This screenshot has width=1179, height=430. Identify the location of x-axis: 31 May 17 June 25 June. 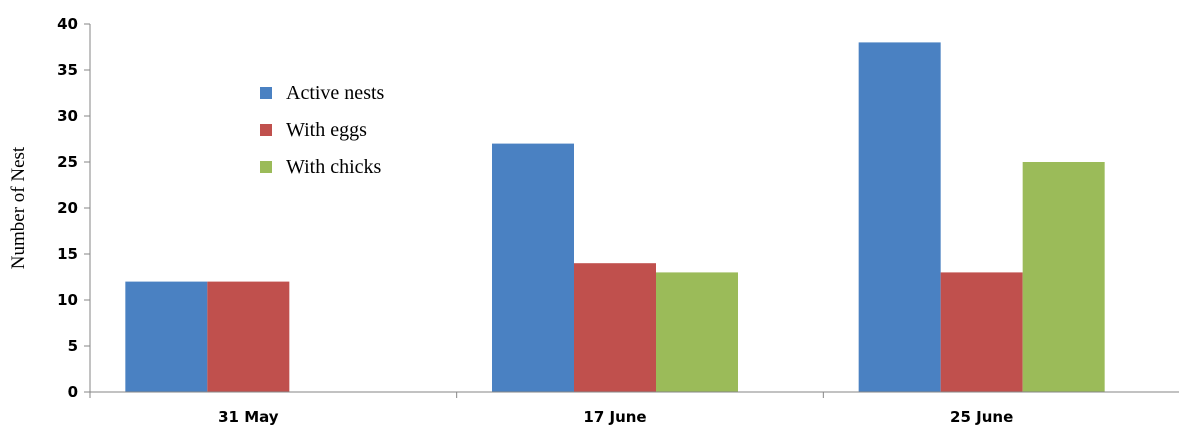
(634, 408).